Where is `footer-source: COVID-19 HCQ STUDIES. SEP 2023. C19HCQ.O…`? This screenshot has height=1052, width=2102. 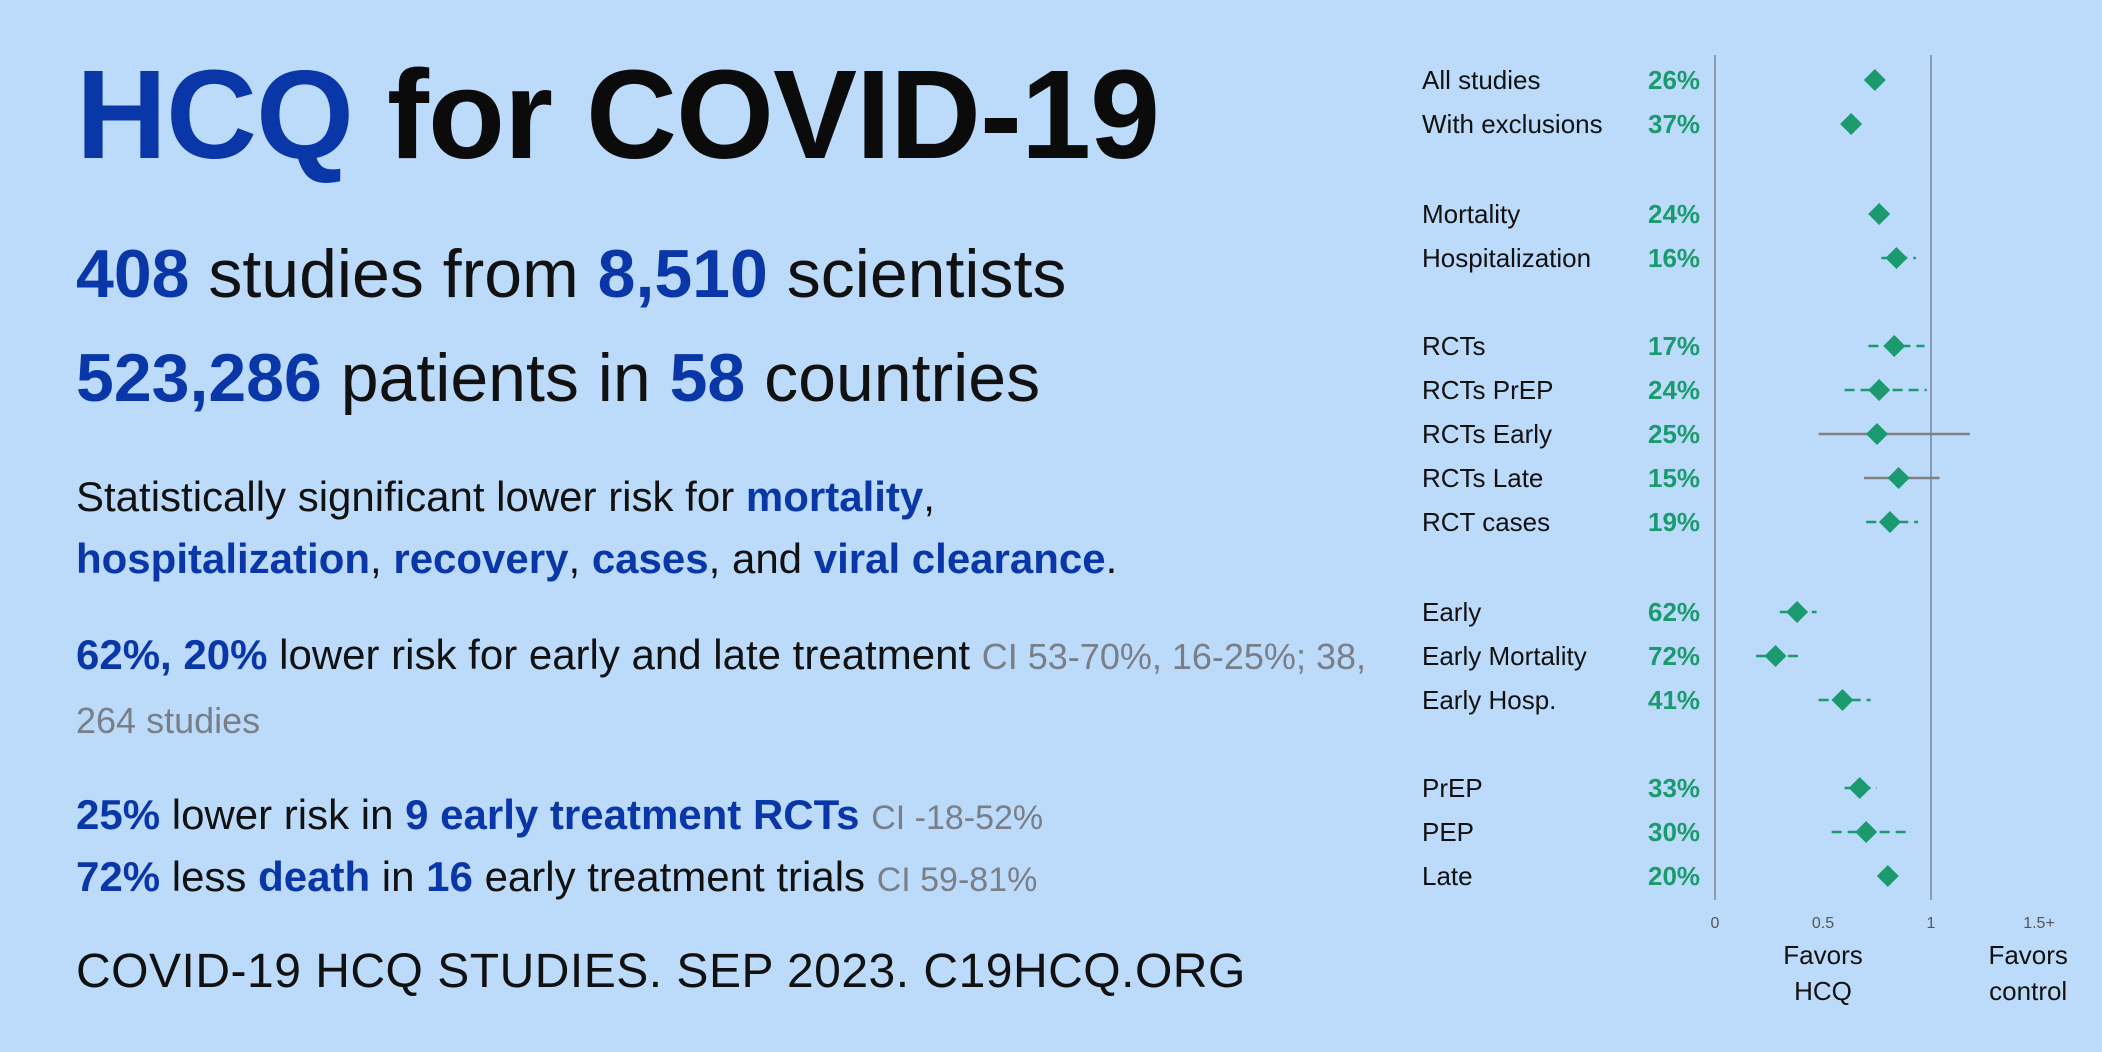 footer-source: COVID-19 HCQ STUDIES. SEP 2023. C19HCQ.O… is located at coordinates (661, 971).